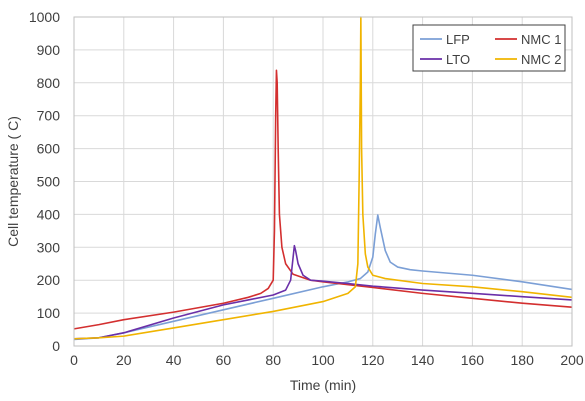 The height and width of the screenshot is (401, 585). I want to click on y-tick-labels: 0 100 200 300 400 500 600 700 800 900 1000, so click(44, 181).